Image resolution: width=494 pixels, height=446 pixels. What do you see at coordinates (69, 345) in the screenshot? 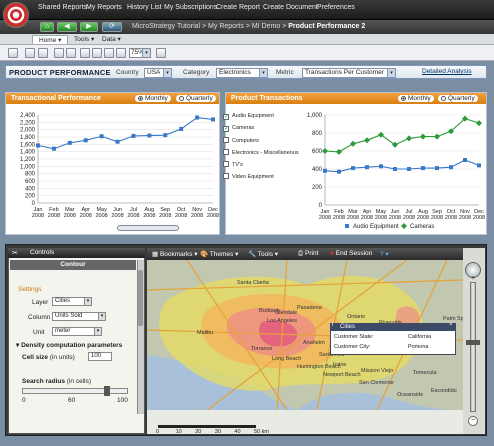
I see `density-label: ▾ Density computation parameters` at bounding box center [69, 345].